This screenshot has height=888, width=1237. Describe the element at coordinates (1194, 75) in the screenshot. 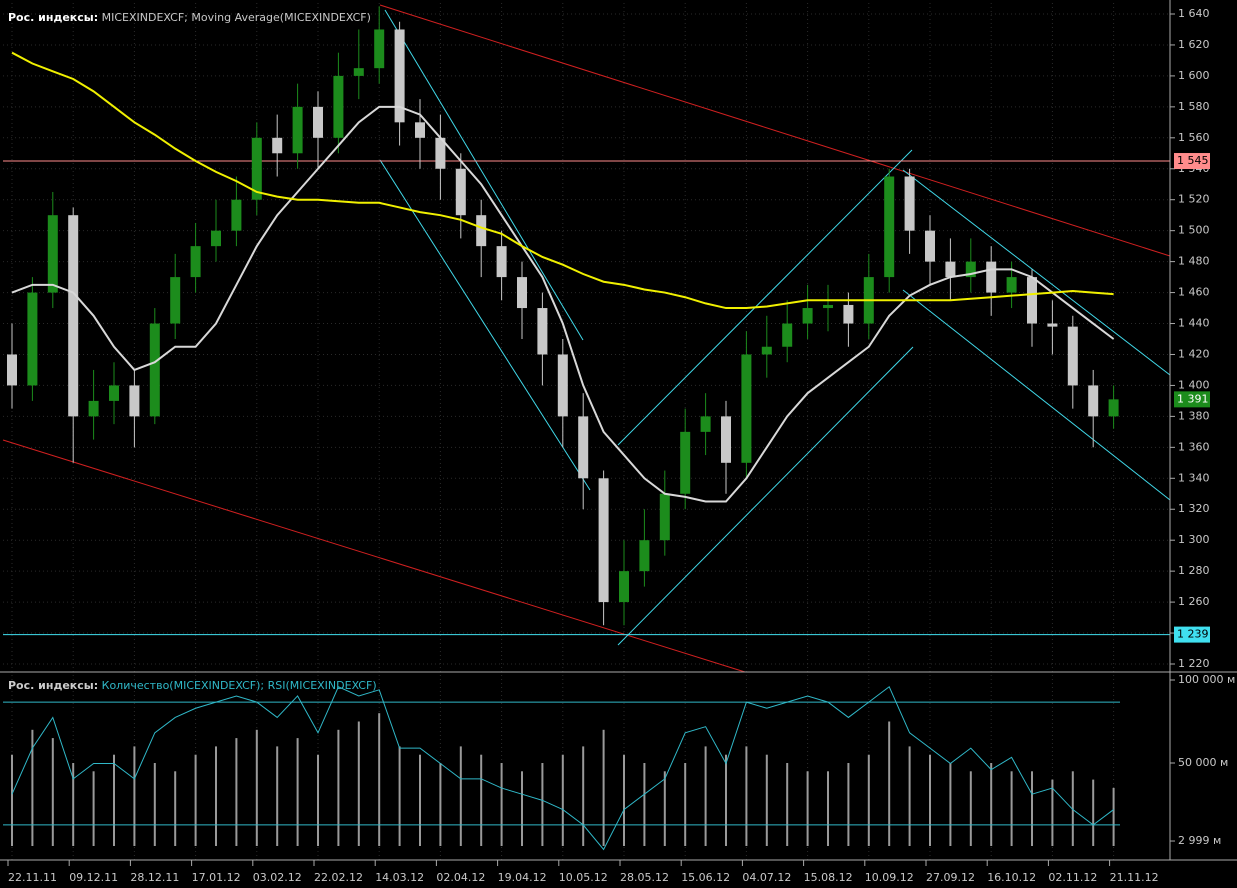

I see `y-tick-label: 1 600` at that location.